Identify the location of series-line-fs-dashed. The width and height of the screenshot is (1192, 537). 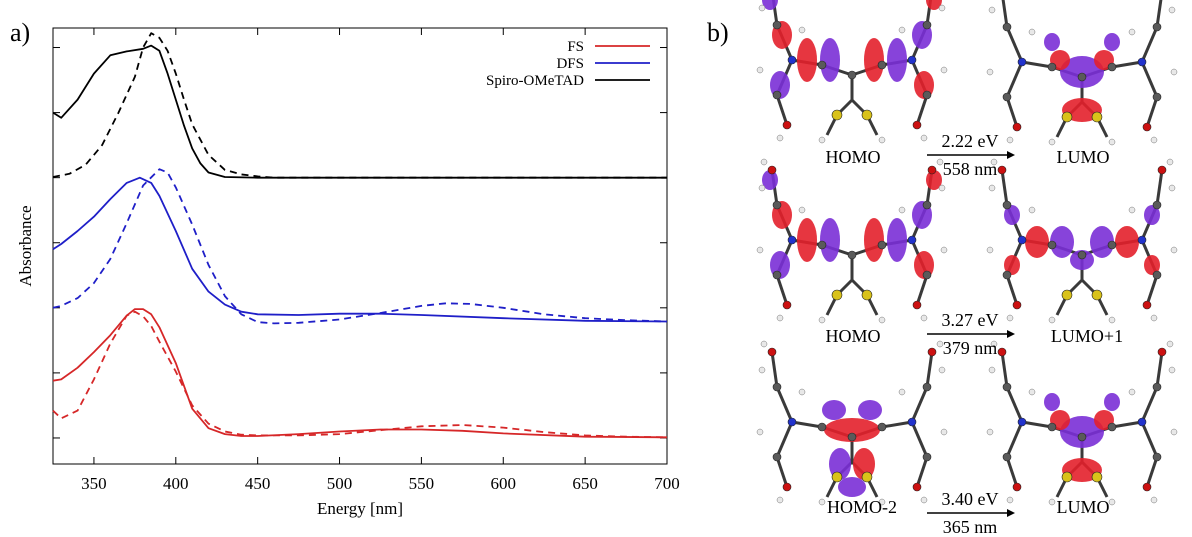
(360, 374).